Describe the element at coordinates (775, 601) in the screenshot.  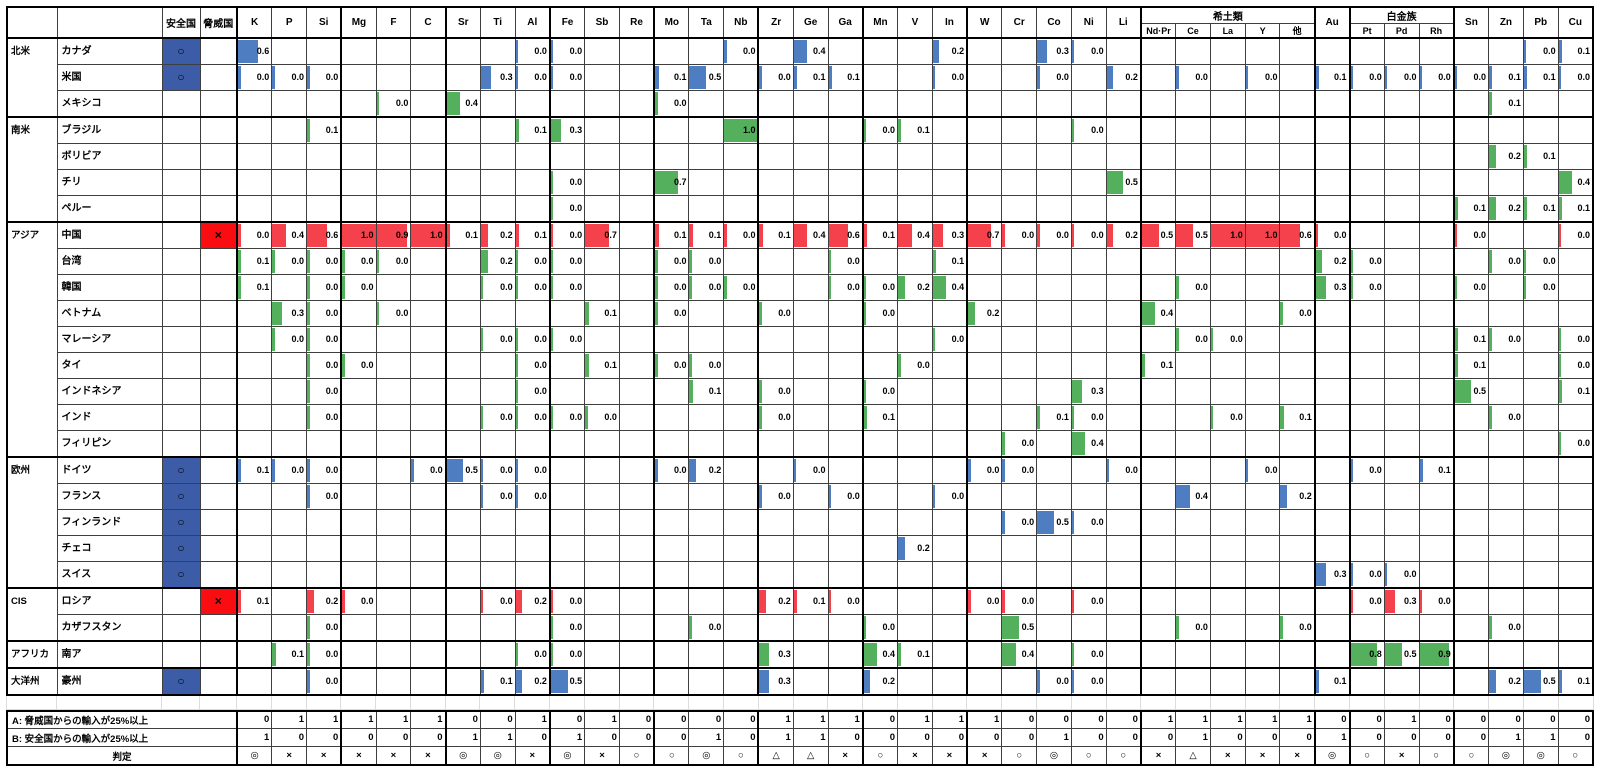
I see `value-cell-ロシア-Zr: 0.2` at that location.